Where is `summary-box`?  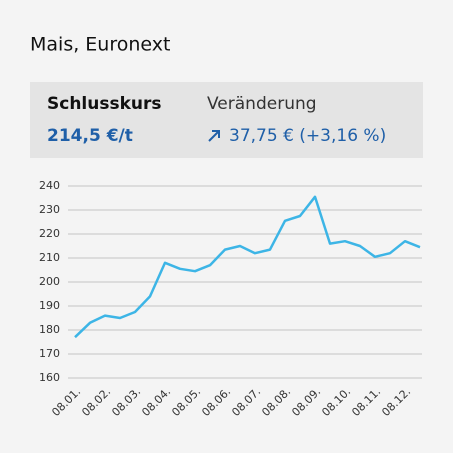
summary-box is located at coordinates (226, 120).